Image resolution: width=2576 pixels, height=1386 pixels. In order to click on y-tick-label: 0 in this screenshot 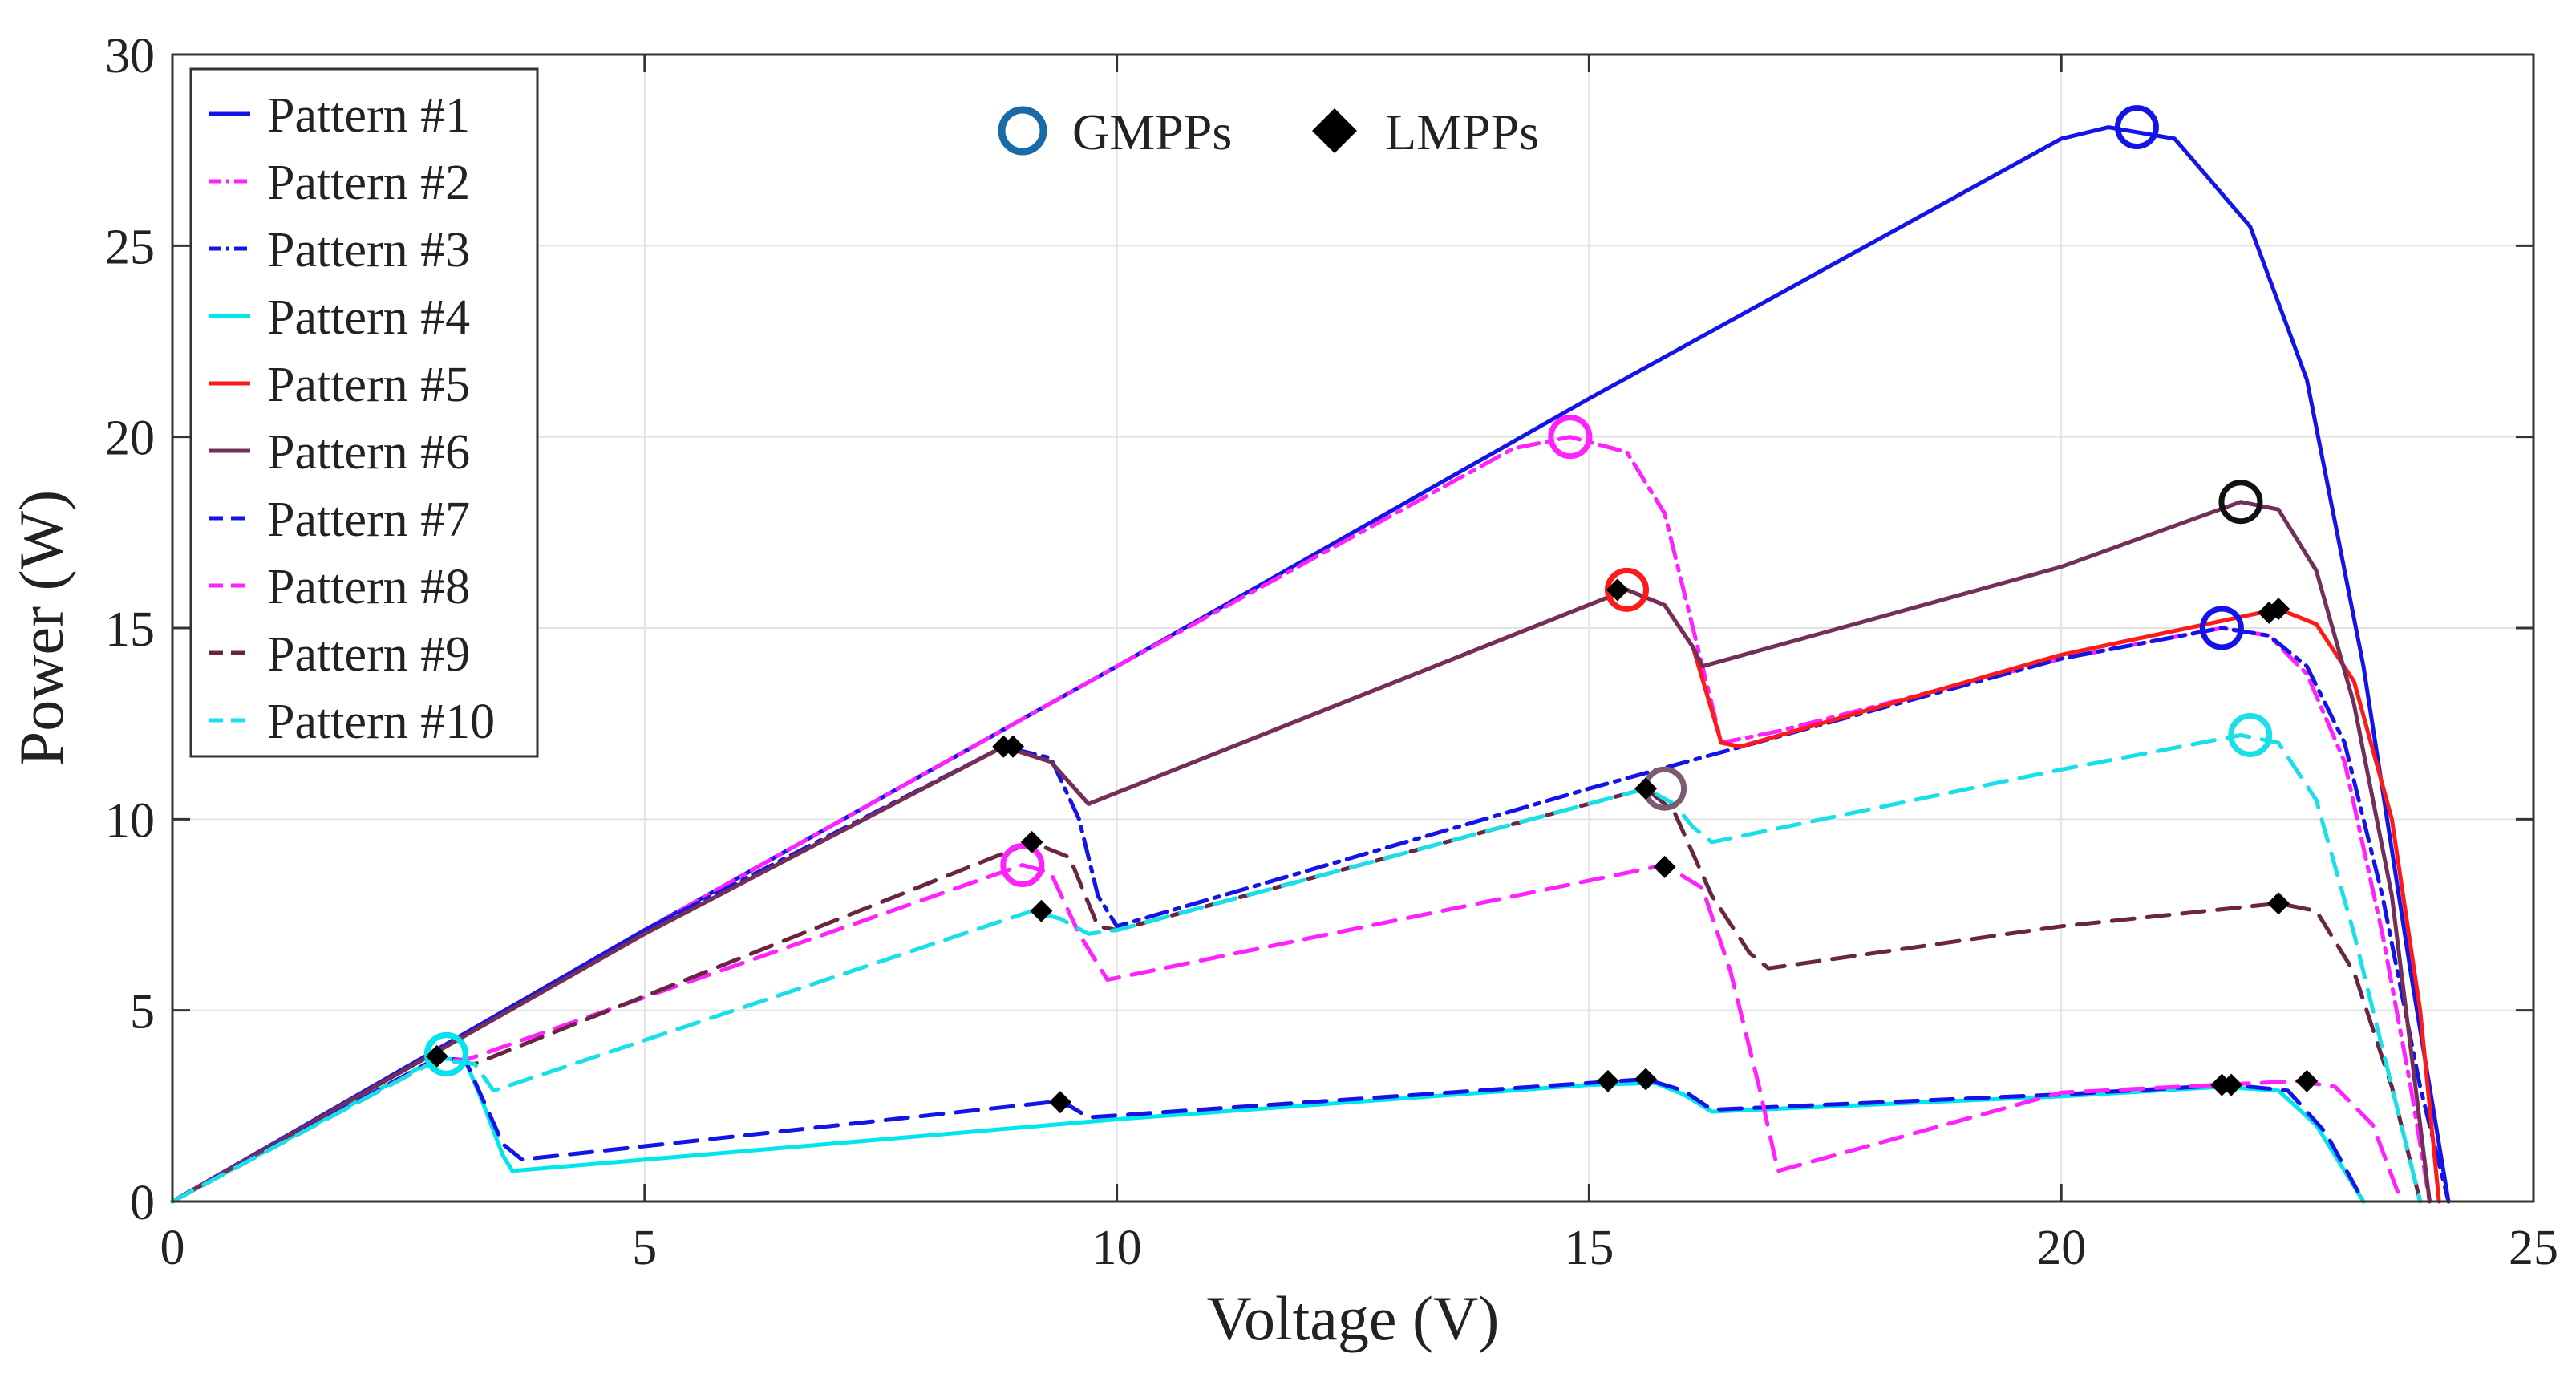, I will do `click(142, 1203)`.